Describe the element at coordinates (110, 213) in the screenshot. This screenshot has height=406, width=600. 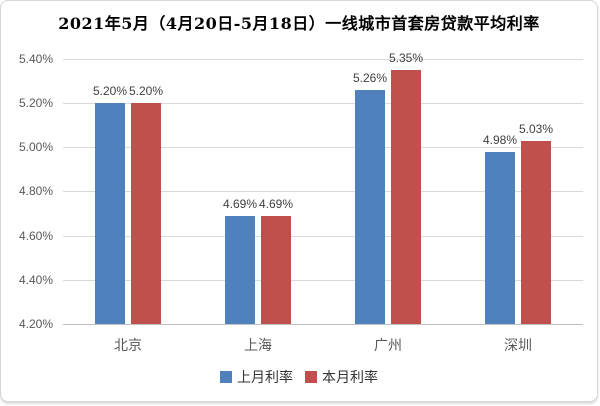
I see `bar-上月利率-北京` at that location.